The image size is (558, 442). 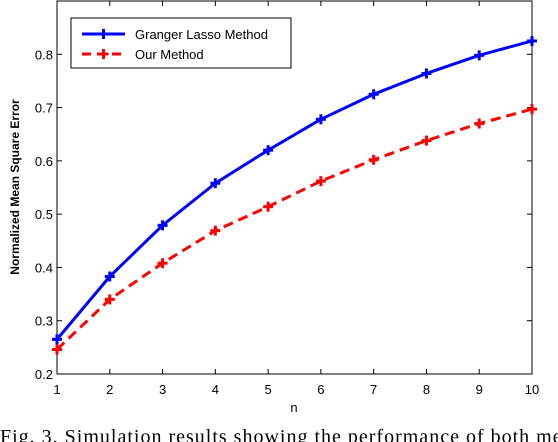 What do you see at coordinates (201, 34) in the screenshot?
I see `legend-label-granger: Granger Lasso Method` at bounding box center [201, 34].